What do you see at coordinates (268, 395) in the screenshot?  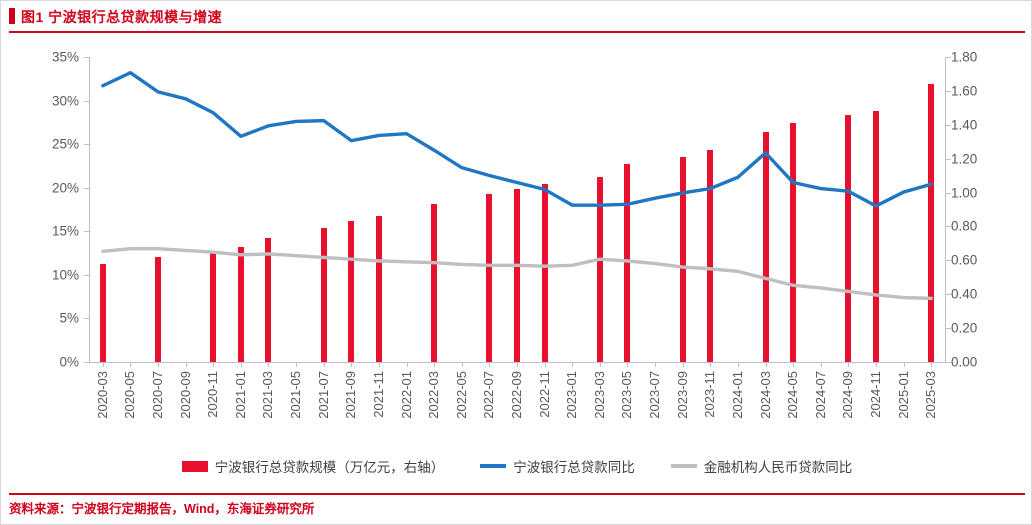 I see `x-axis-label: 2021-03` at bounding box center [268, 395].